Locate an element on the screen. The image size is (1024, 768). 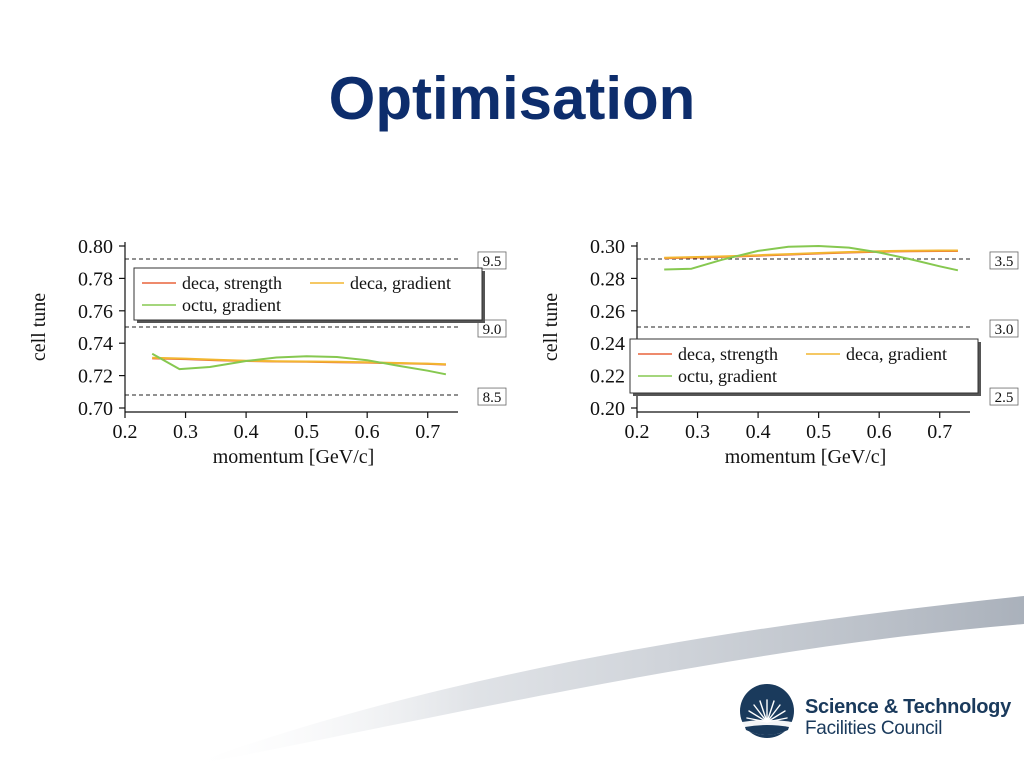
chart1-x-tick-label: 0.5 is located at coordinates (306, 432).